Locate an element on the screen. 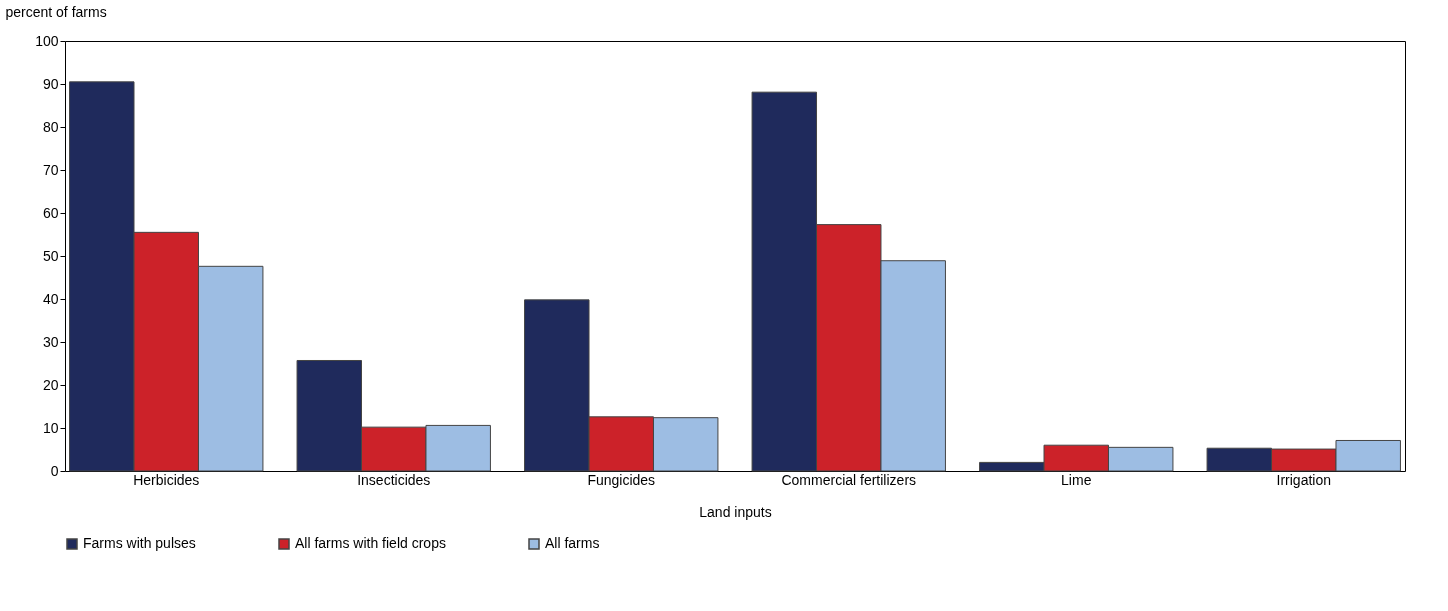 Image resolution: width=1448 pixels, height=611 pixels. x-tick-label: Herbicides is located at coordinates (166, 479).